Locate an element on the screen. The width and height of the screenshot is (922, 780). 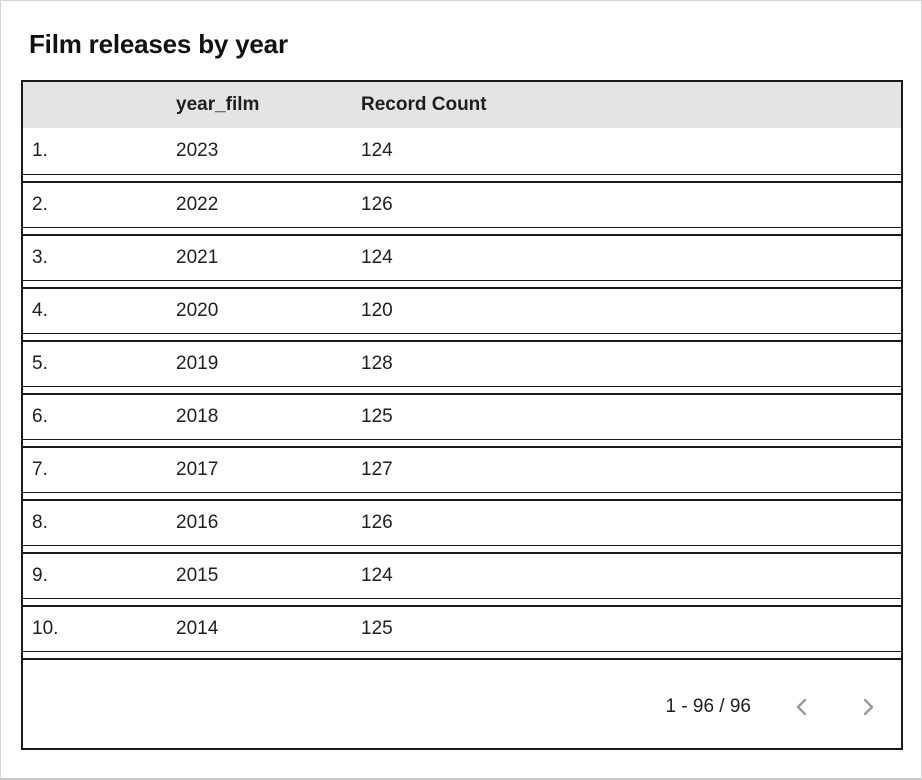
header-record-count: Record Count is located at coordinates (424, 104).